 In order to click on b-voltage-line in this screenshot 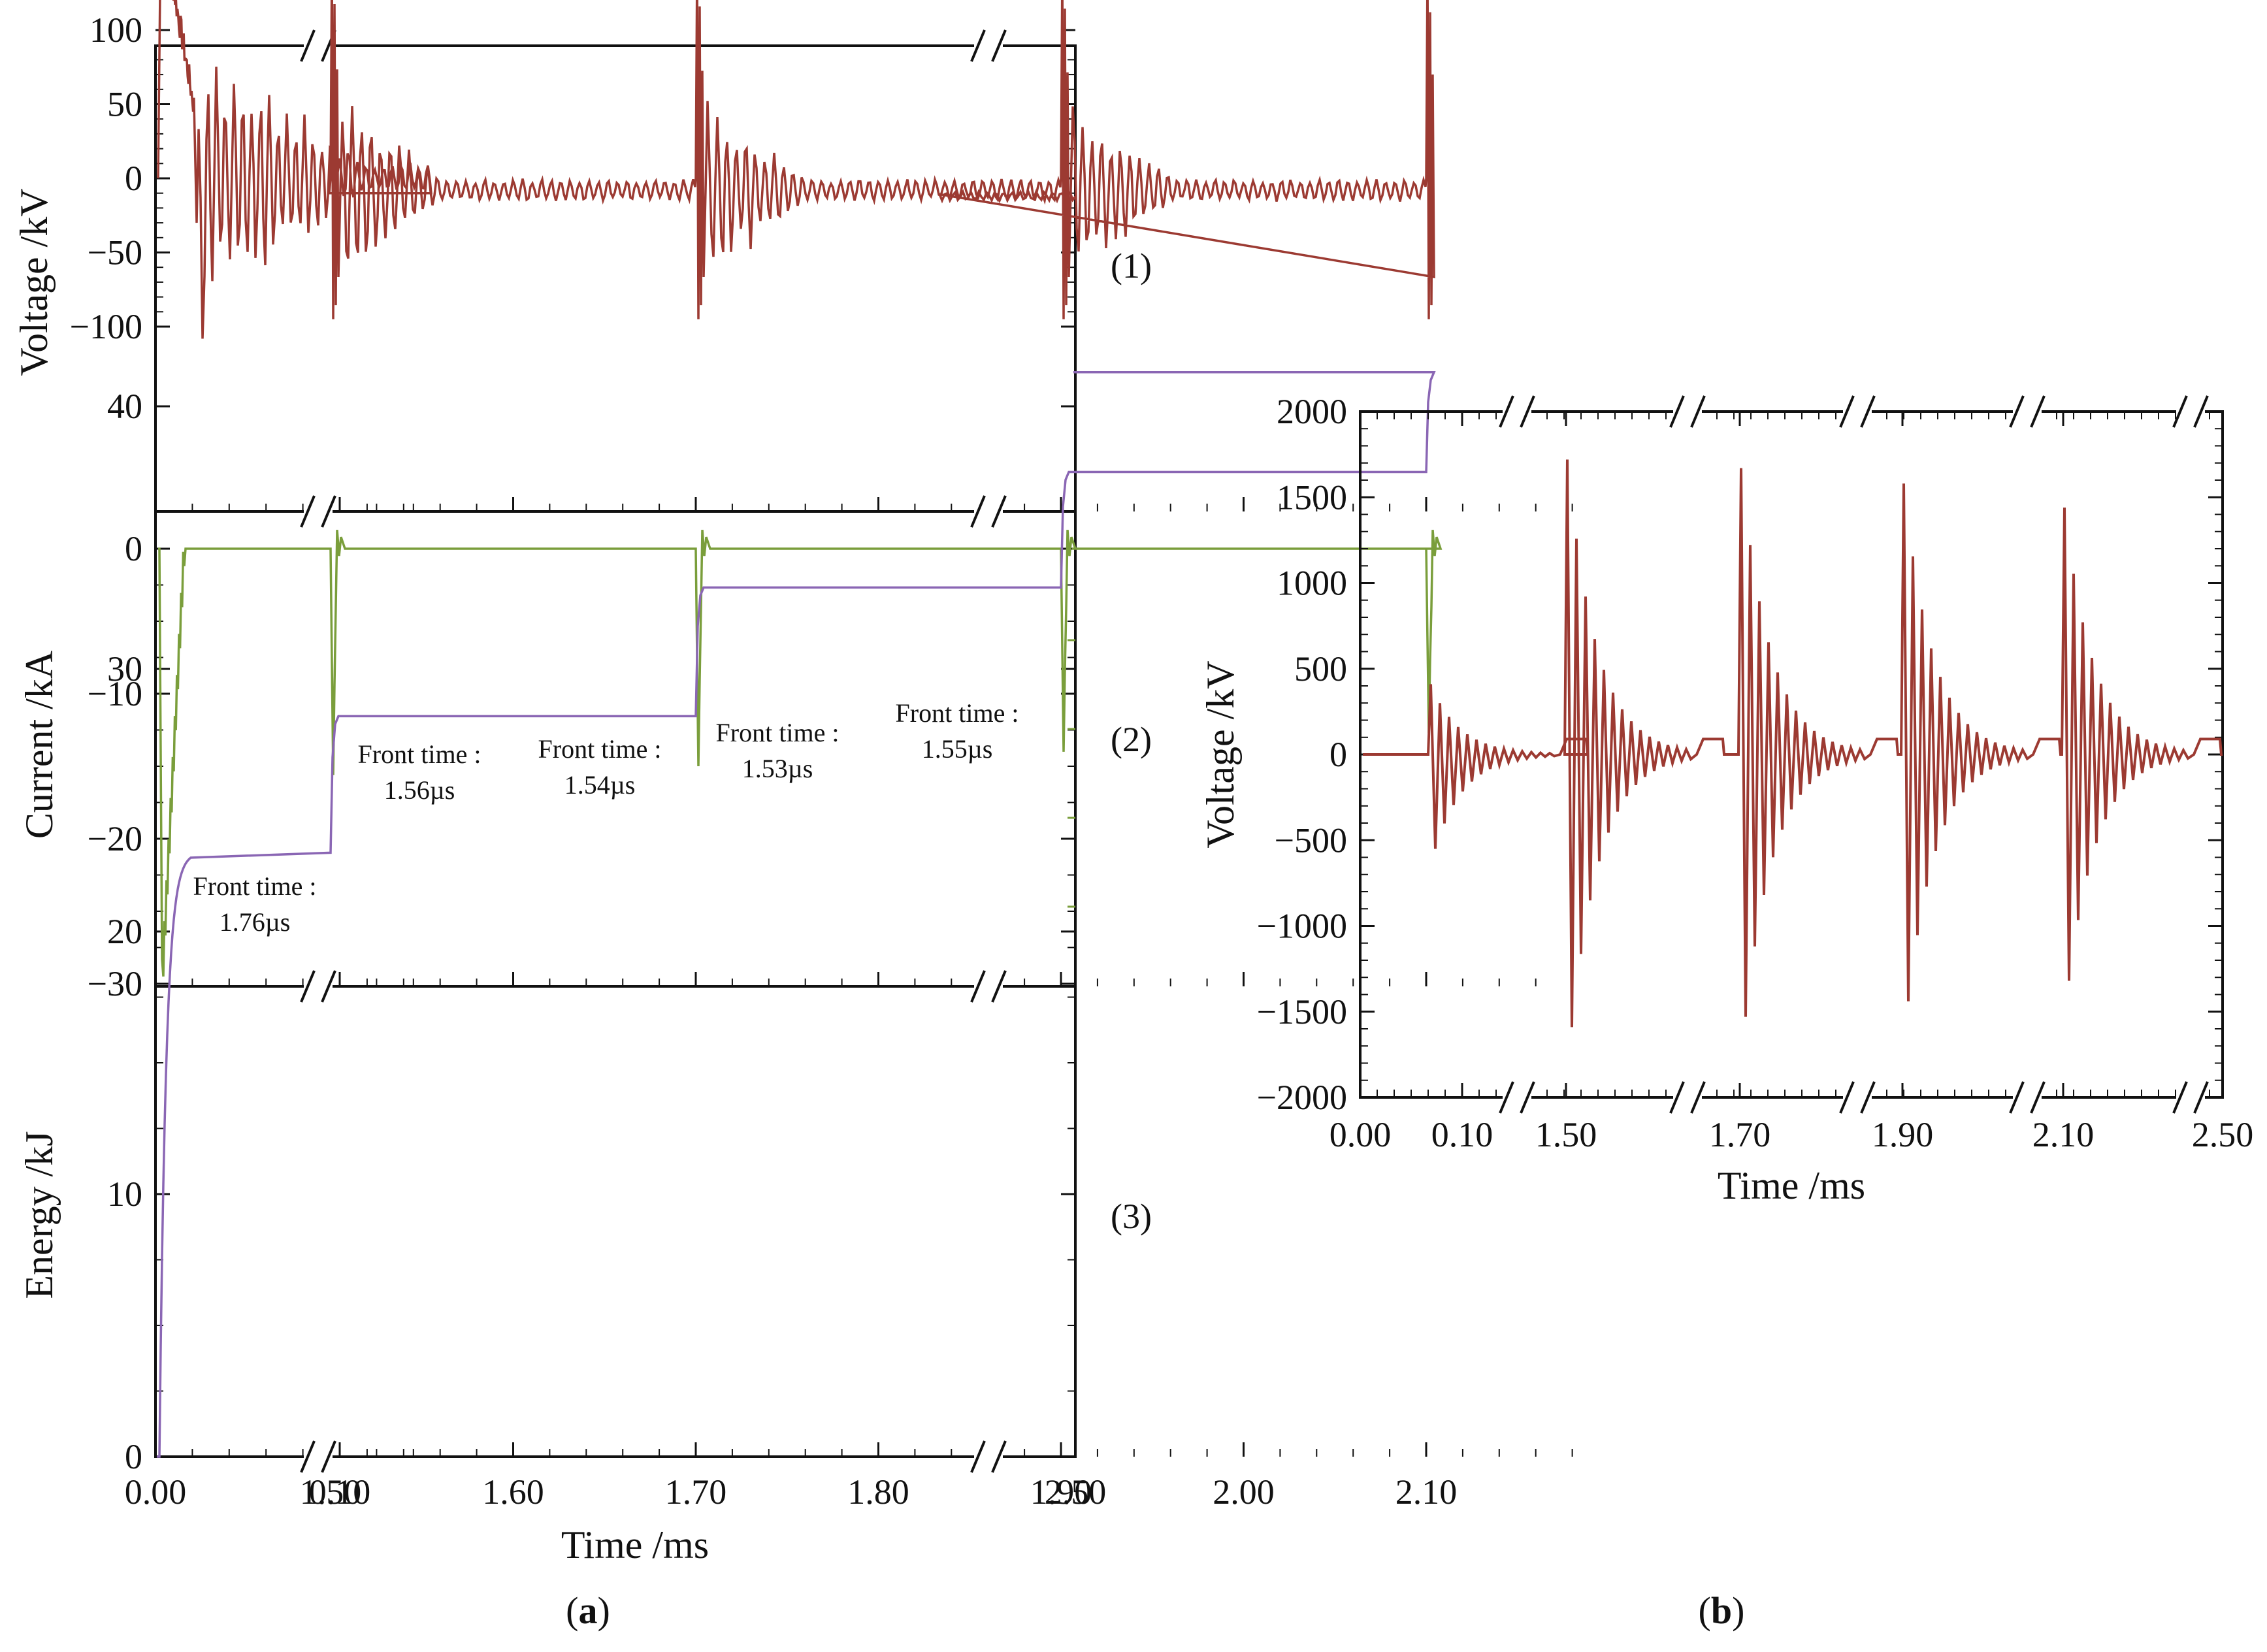, I will do `click(1793, 743)`.